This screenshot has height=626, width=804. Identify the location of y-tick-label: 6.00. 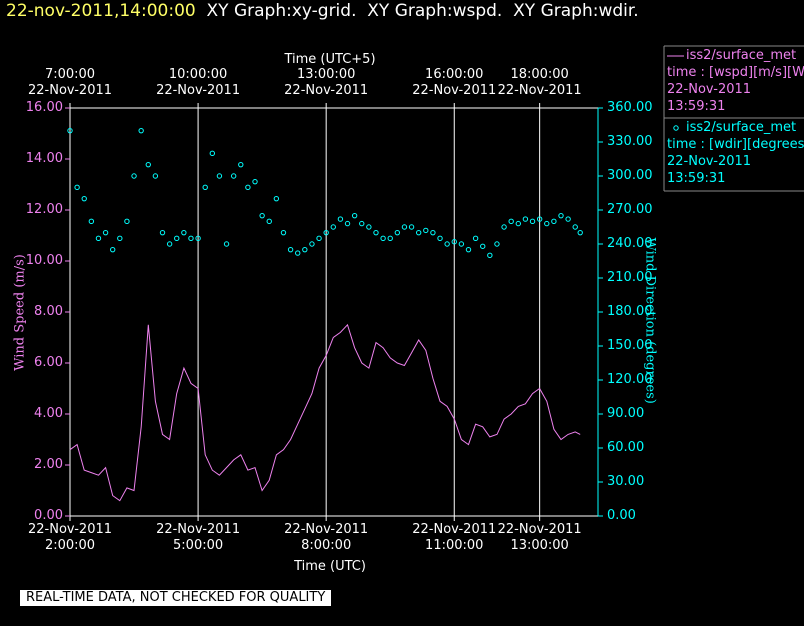
(48, 362).